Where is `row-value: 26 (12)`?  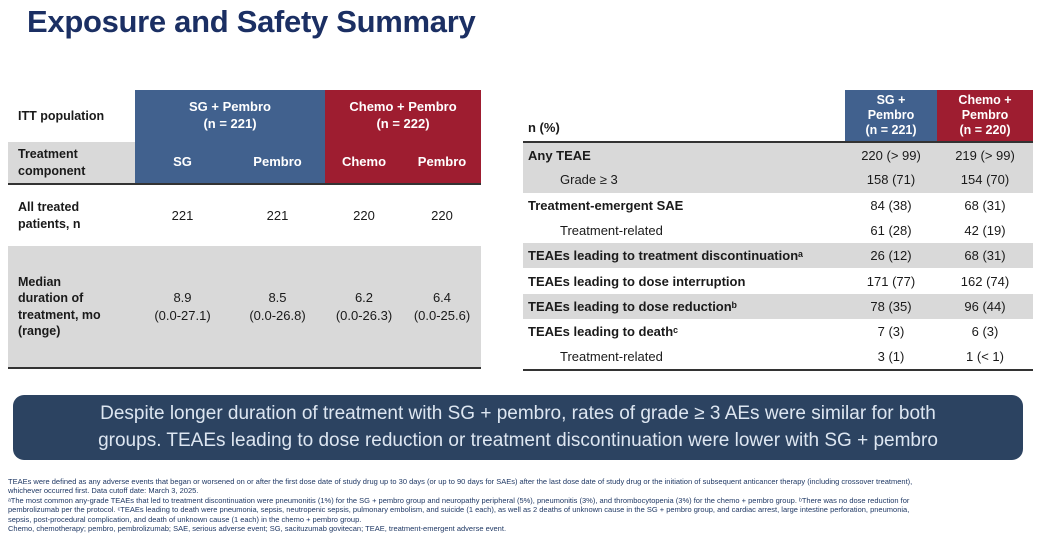 row-value: 26 (12) is located at coordinates (891, 256).